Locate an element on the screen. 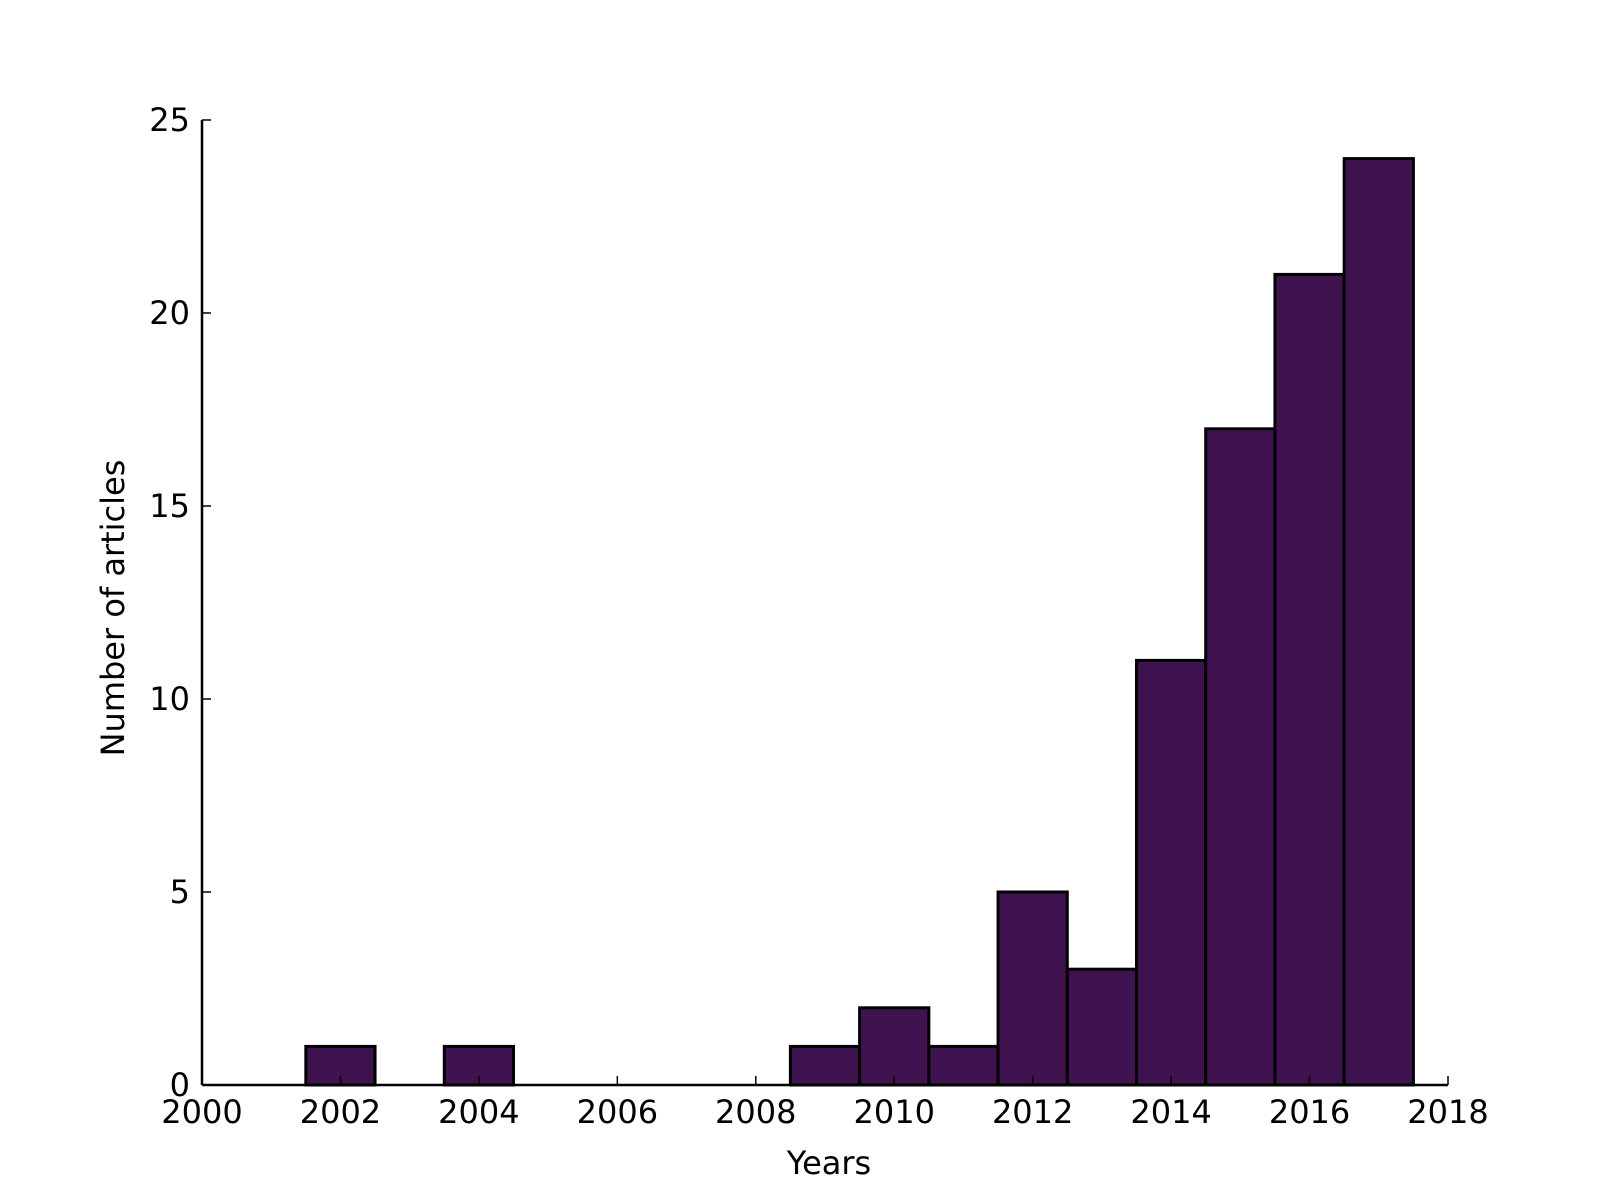  y-tick-label-20: 20 is located at coordinates (169, 313).